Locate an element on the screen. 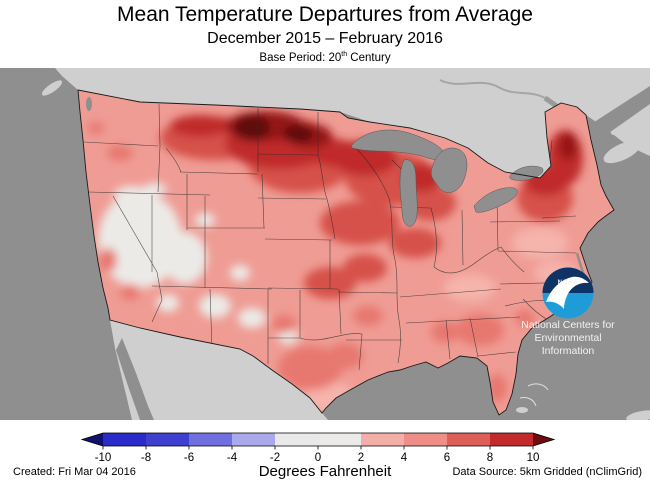  noaa-acronym: NOAA is located at coordinates (568, 283).